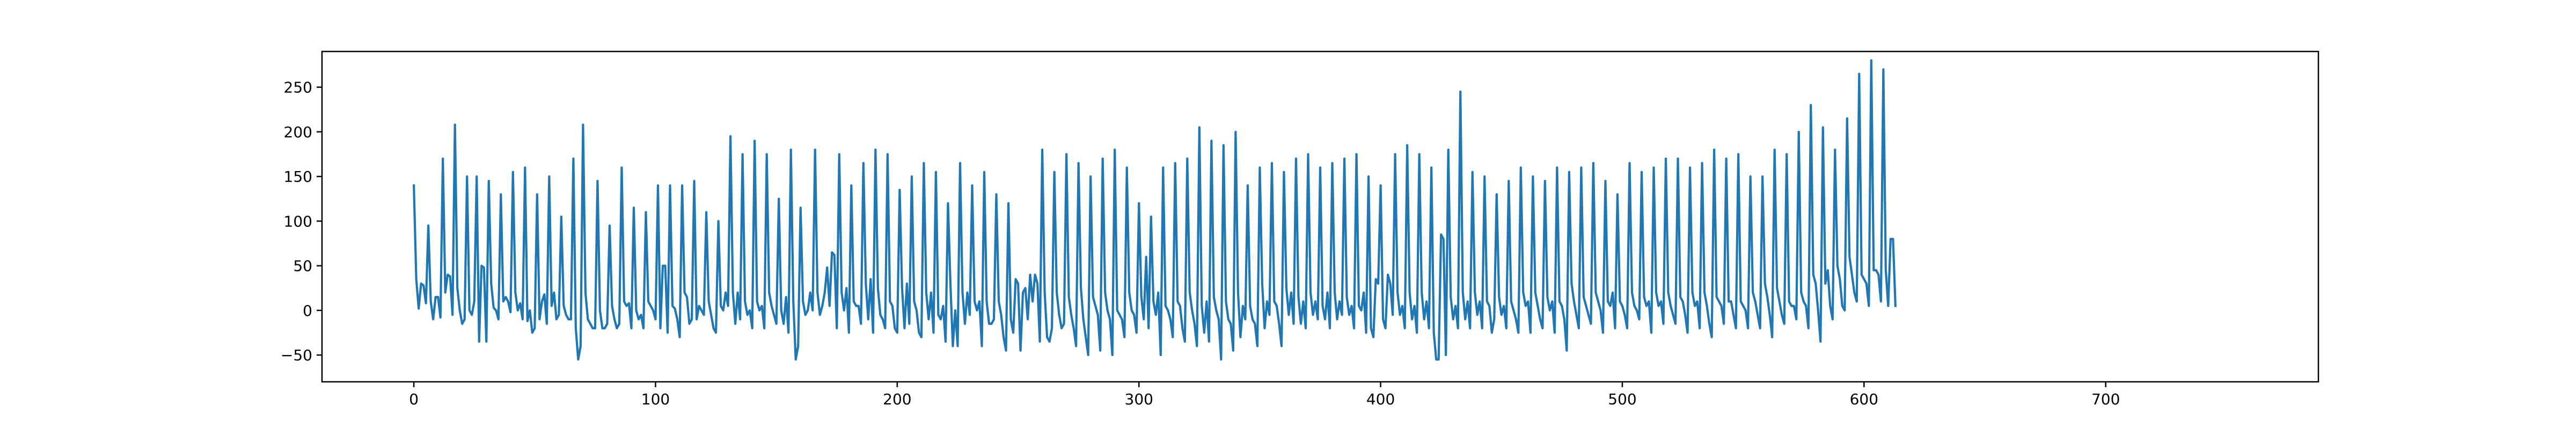  I want to click on x-tick-label: 0, so click(414, 399).